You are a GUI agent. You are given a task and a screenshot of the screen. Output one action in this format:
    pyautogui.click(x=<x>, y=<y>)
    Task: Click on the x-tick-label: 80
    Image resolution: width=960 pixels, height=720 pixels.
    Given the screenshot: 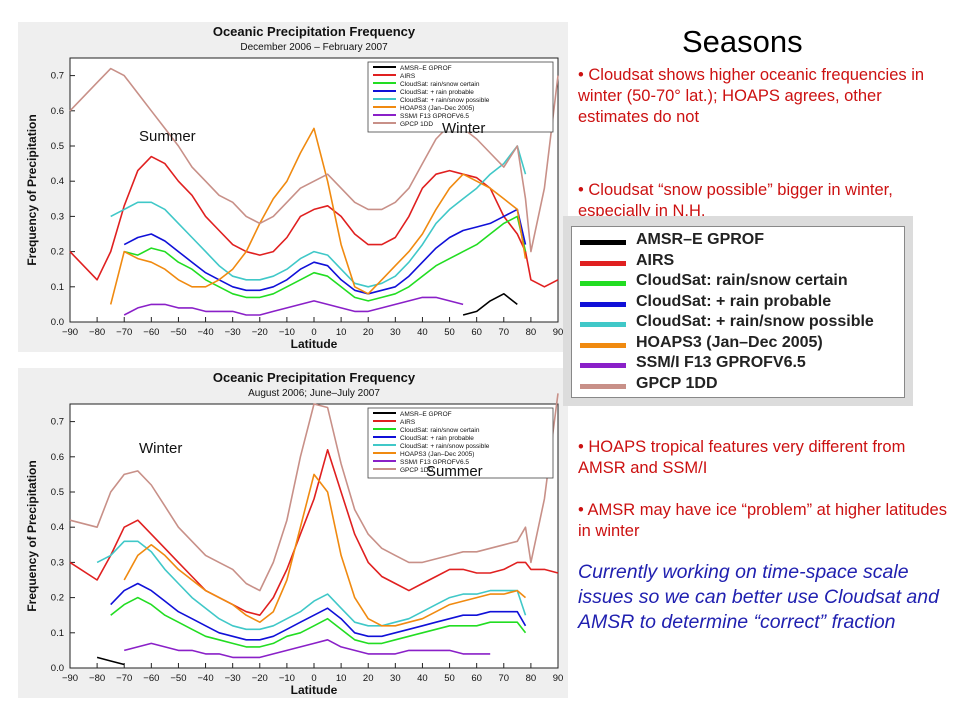 What is the action you would take?
    pyautogui.click(x=531, y=332)
    